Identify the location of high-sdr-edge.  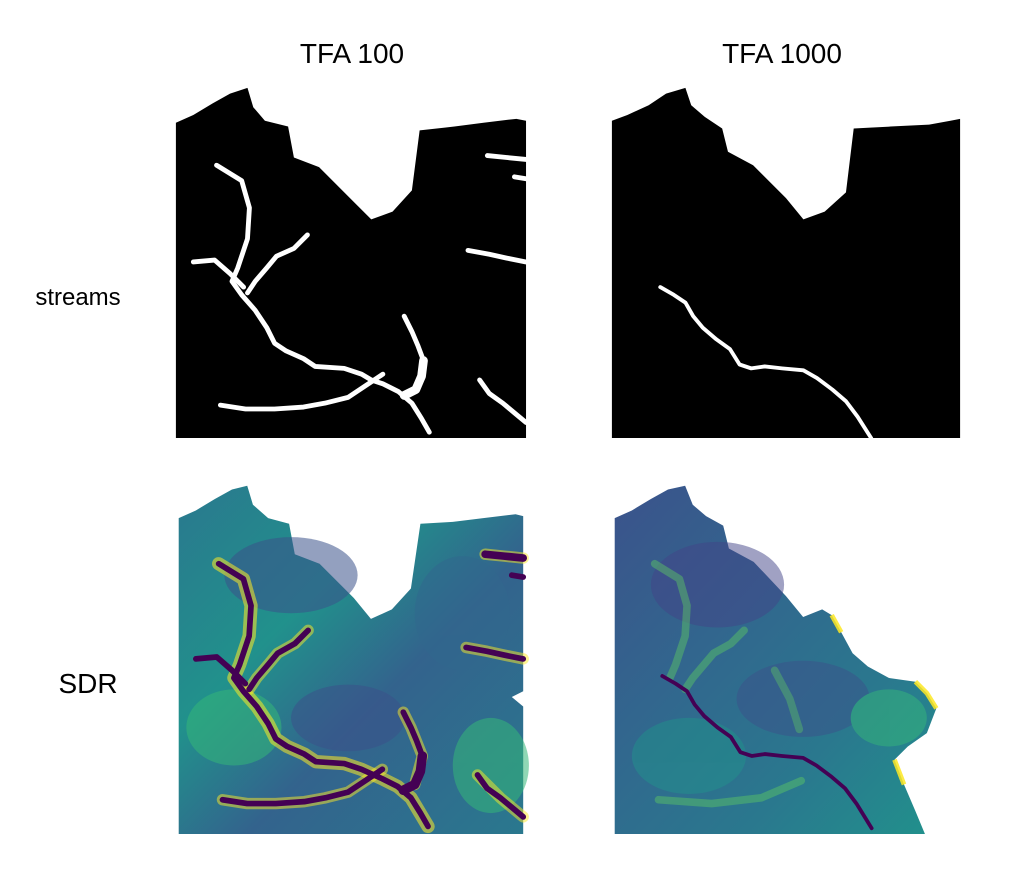
(884, 699).